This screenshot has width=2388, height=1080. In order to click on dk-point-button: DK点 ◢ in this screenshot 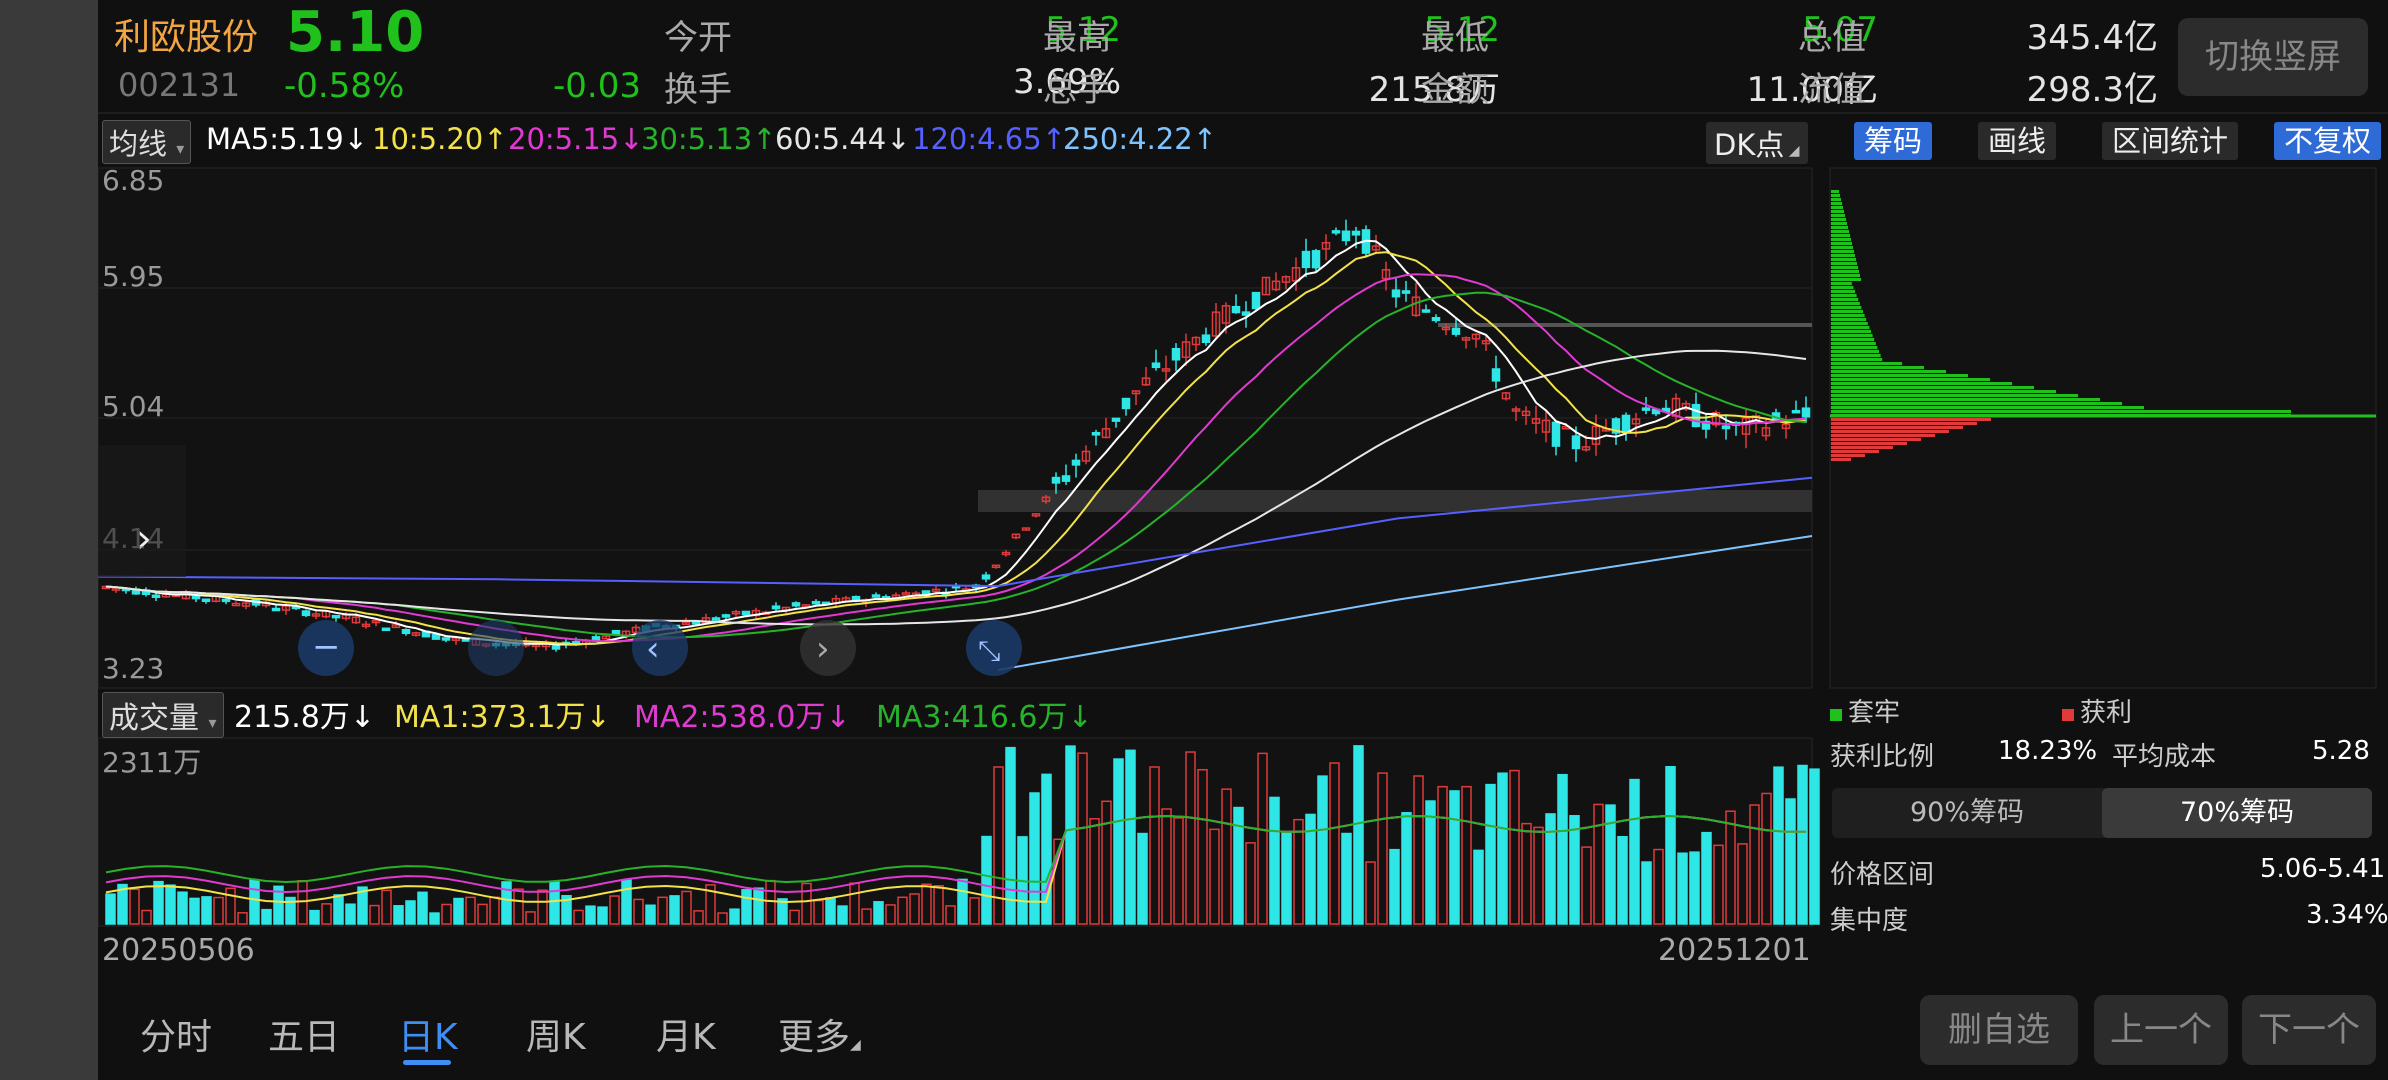, I will do `click(1757, 143)`.